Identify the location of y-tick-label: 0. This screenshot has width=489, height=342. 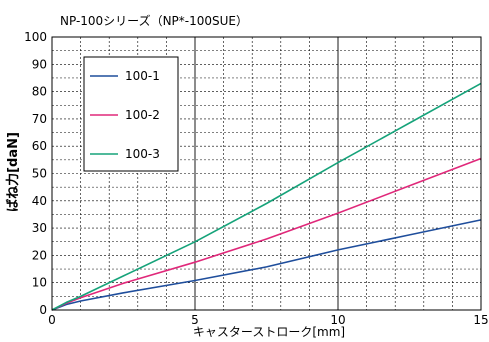
(43, 310).